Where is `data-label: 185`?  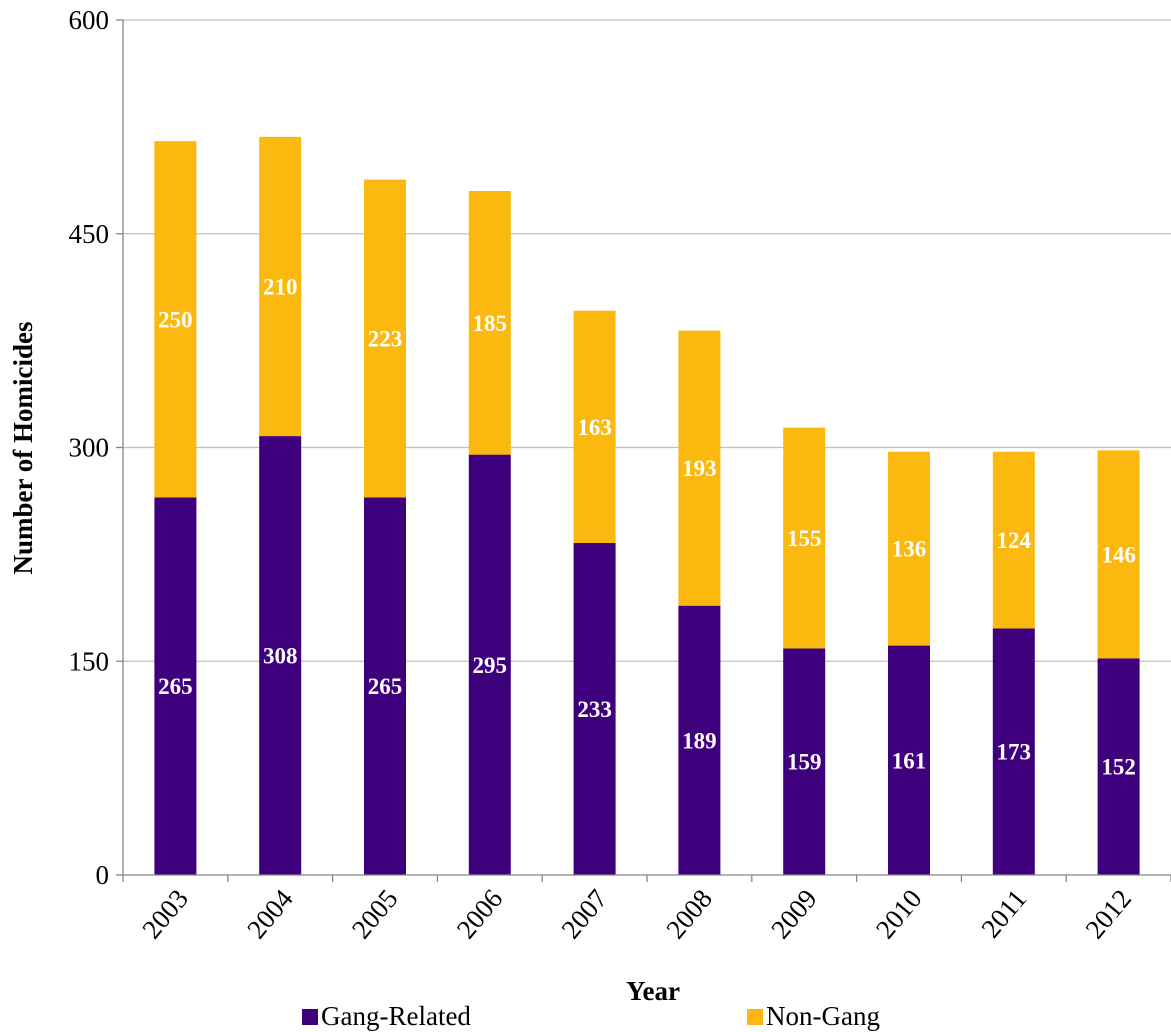 data-label: 185 is located at coordinates (490, 323).